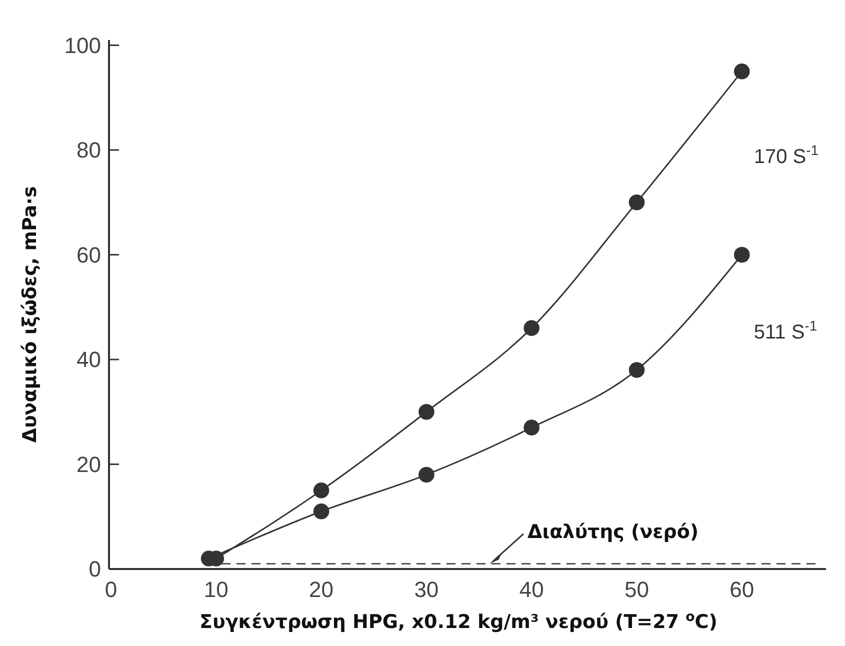 This screenshot has height=646, width=845. What do you see at coordinates (786, 331) in the screenshot?
I see `text: 511 S$^{-1}$` at bounding box center [786, 331].